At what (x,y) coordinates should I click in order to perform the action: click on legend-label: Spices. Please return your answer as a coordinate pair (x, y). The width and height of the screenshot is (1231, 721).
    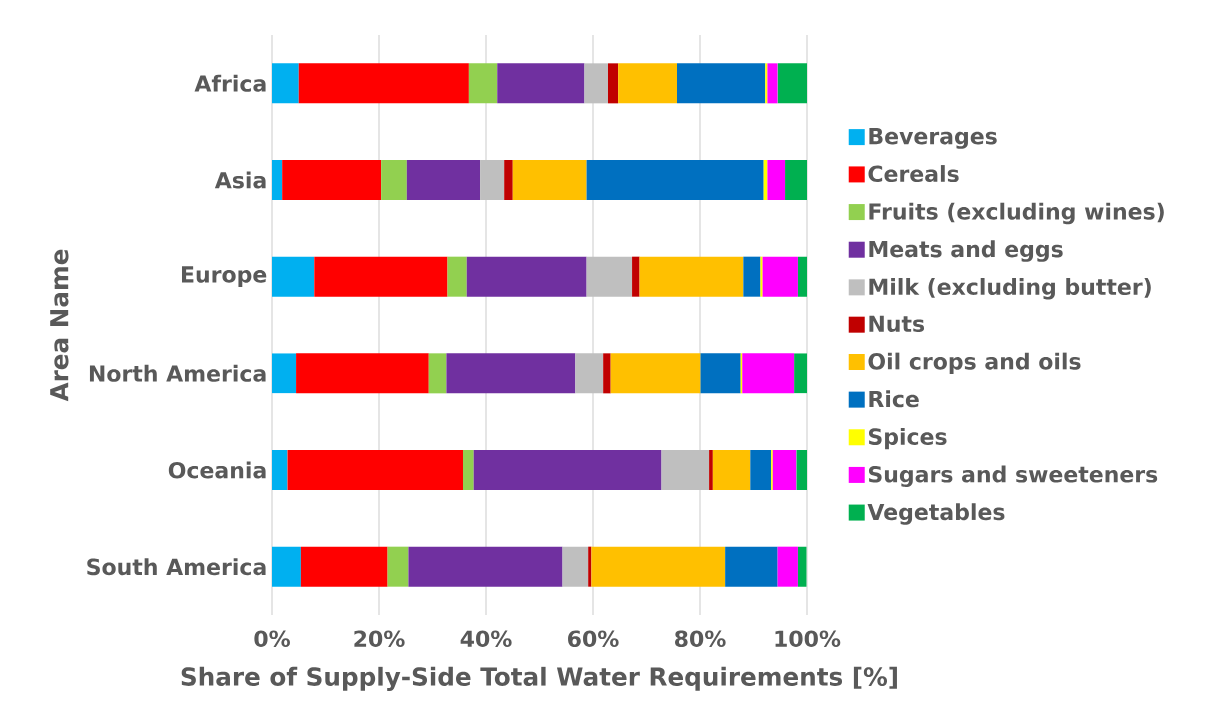
    Looking at the image, I should click on (907, 438).